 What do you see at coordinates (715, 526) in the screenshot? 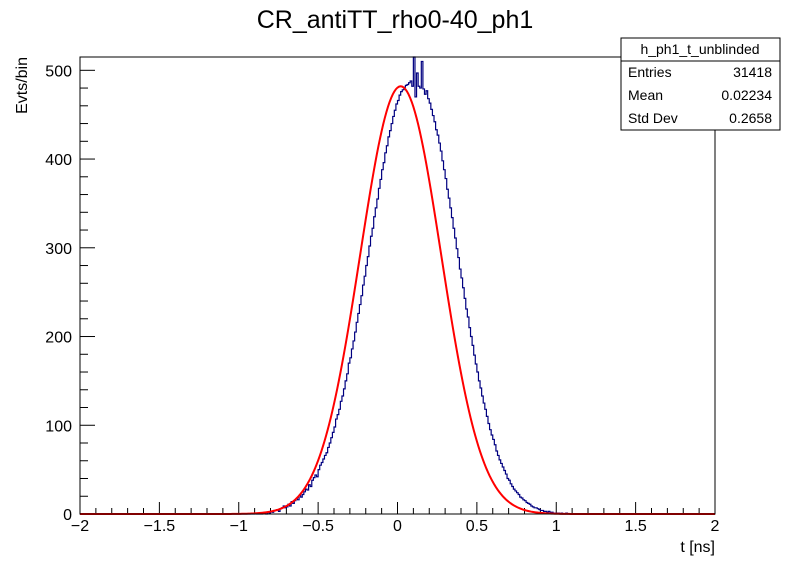
I see `x-tick-label-2: 2` at bounding box center [715, 526].